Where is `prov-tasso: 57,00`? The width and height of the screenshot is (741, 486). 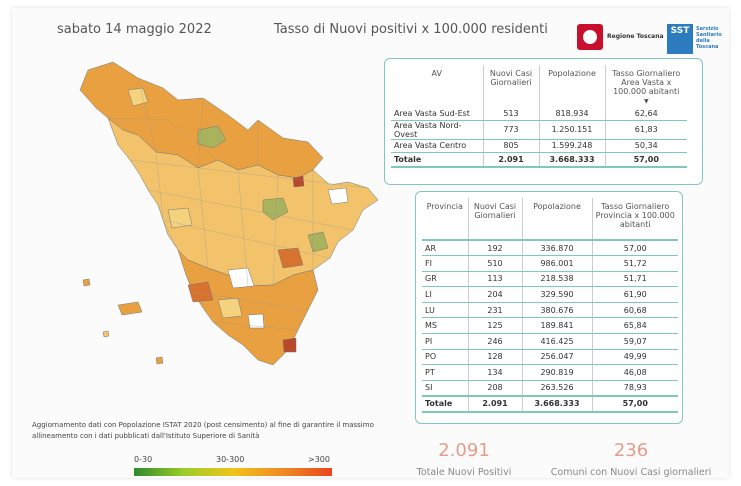 prov-tasso: 57,00 is located at coordinates (634, 248).